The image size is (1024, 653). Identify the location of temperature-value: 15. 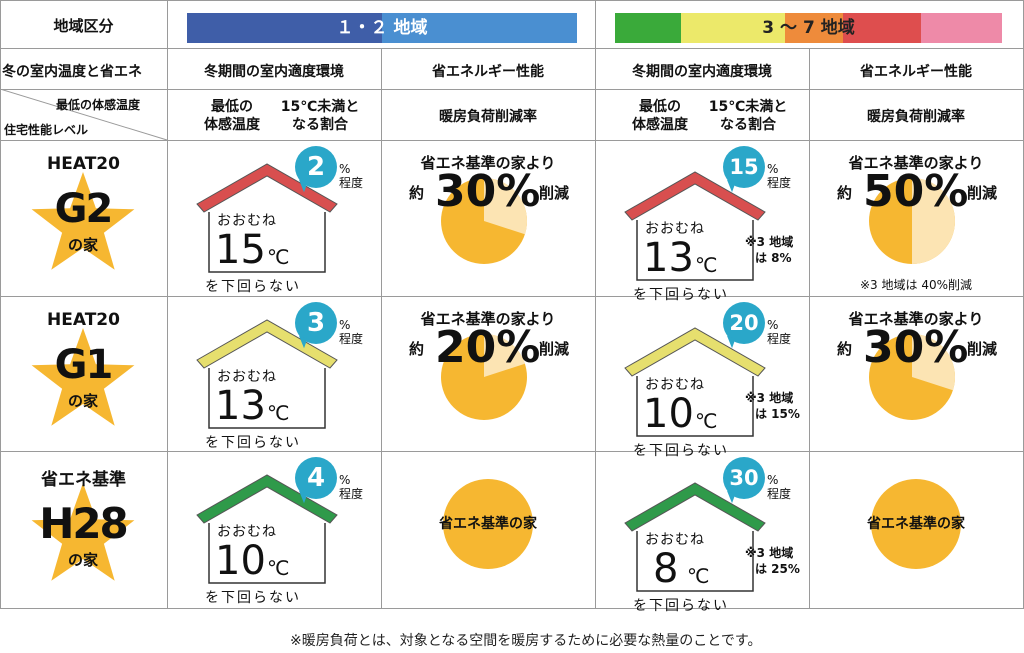
(240, 250).